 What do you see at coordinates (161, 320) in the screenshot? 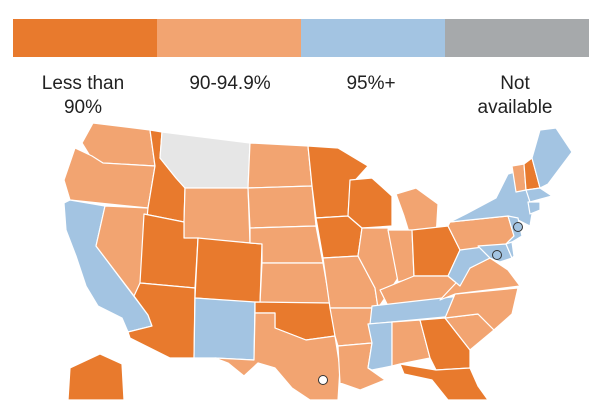
I see `state-arizona` at bounding box center [161, 320].